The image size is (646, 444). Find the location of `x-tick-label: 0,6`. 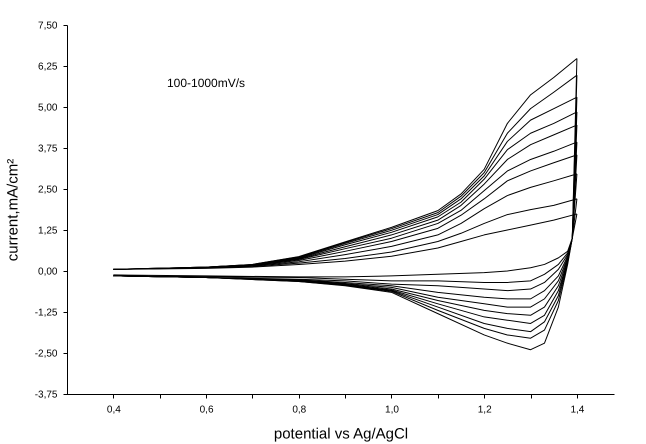

x-tick-label: 0,6 is located at coordinates (207, 410).